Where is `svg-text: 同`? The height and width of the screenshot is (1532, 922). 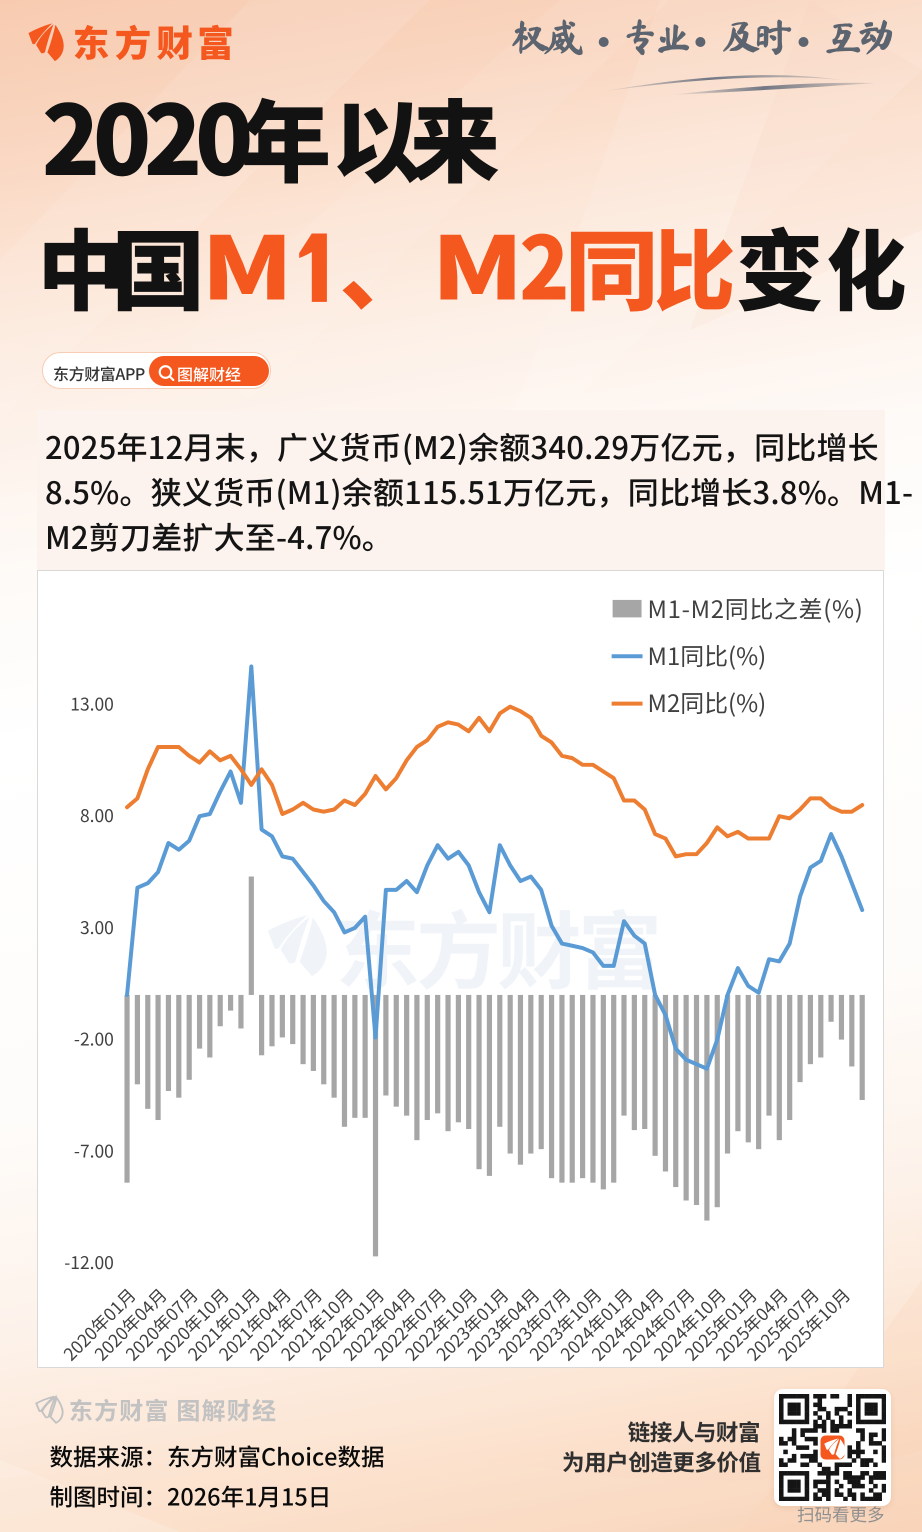
svg-text: 同 is located at coordinates (612, 265).